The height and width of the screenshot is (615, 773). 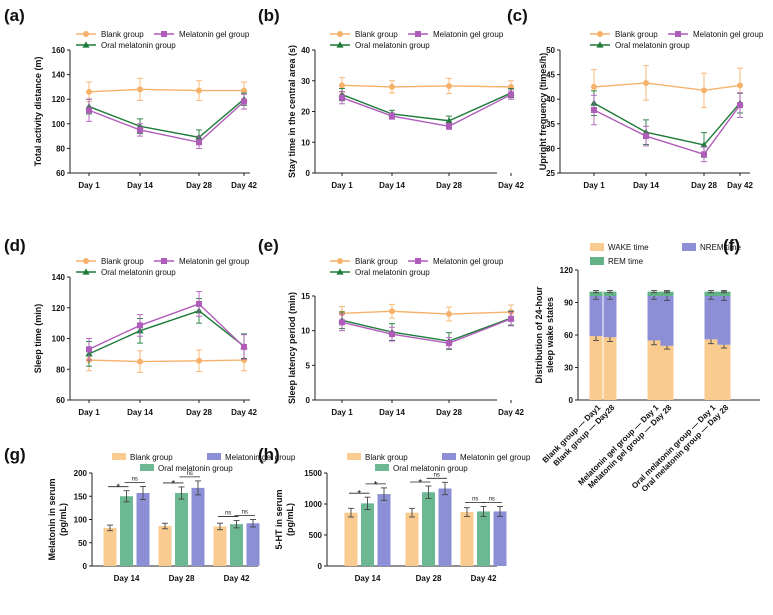 I want to click on chart2-series-2-line, so click(x=667, y=130).